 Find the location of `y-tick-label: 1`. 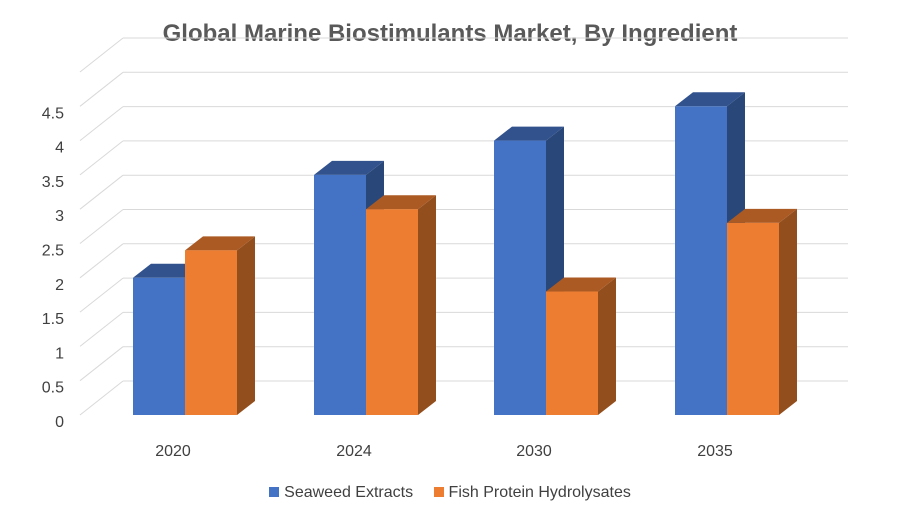

y-tick-label: 1 is located at coordinates (59, 353).